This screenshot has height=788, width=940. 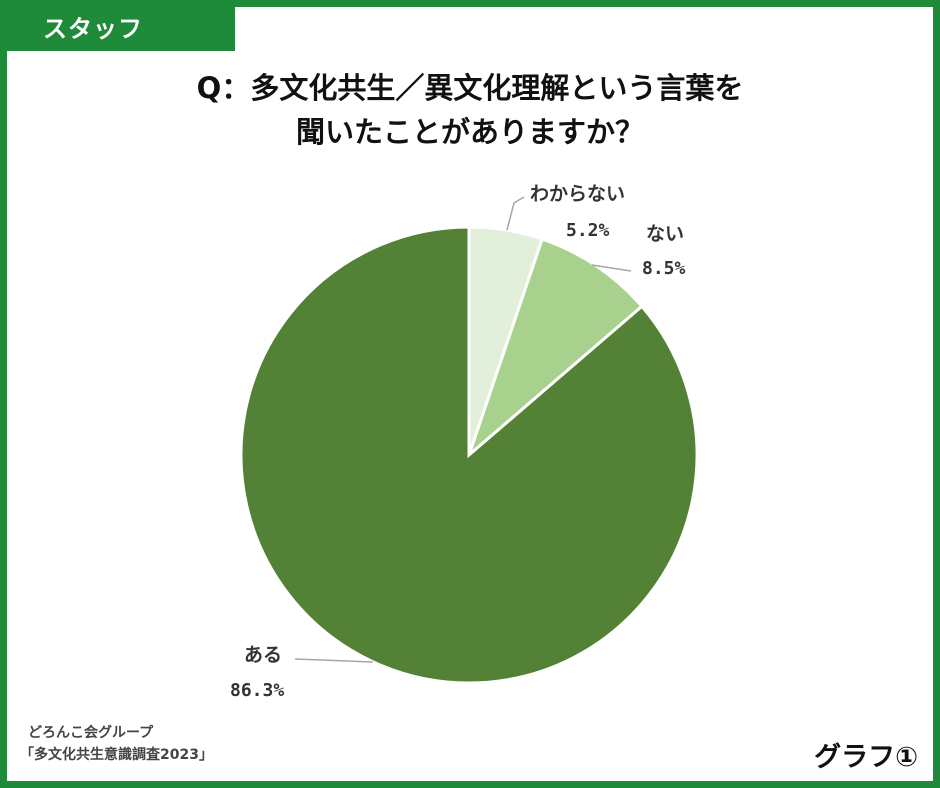 I want to click on chart-title: Q：多文化共生／異文化理解という言葉を 聞いたことがありますか？, so click(x=470, y=110).